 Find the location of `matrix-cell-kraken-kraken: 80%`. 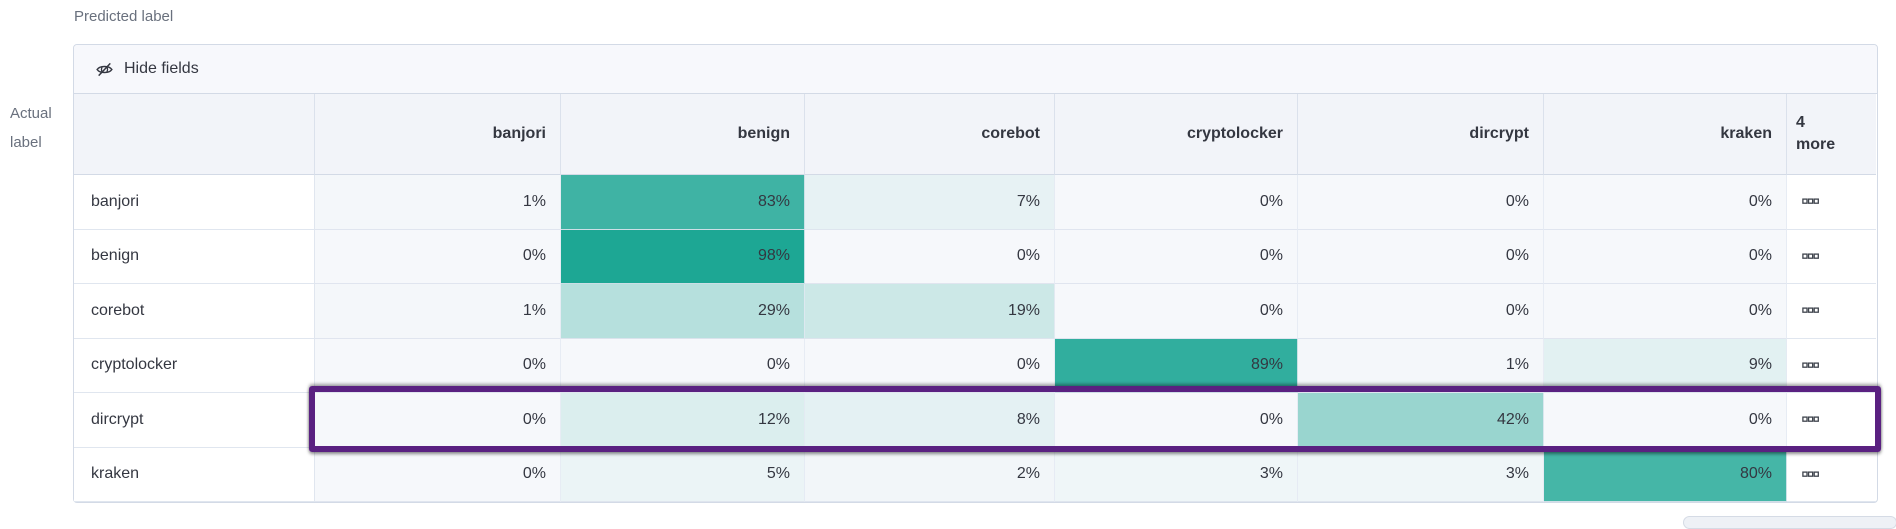

matrix-cell-kraken-kraken: 80% is located at coordinates (1665, 474).